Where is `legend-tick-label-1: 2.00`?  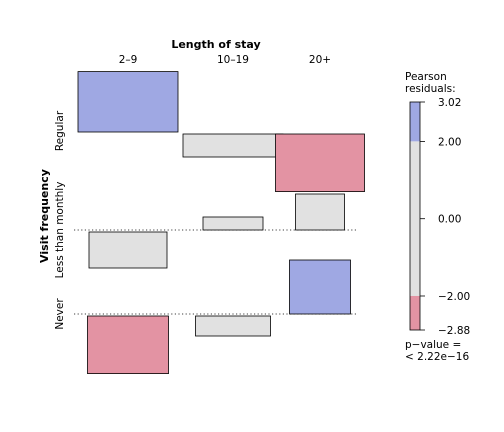 legend-tick-label-1: 2.00 is located at coordinates (449, 142).